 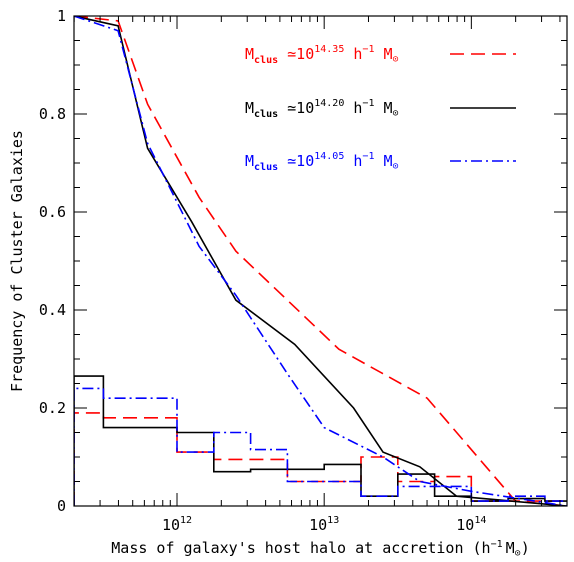 What do you see at coordinates (471, 524) in the screenshot?
I see `x-tick-label: 1014` at bounding box center [471, 524].